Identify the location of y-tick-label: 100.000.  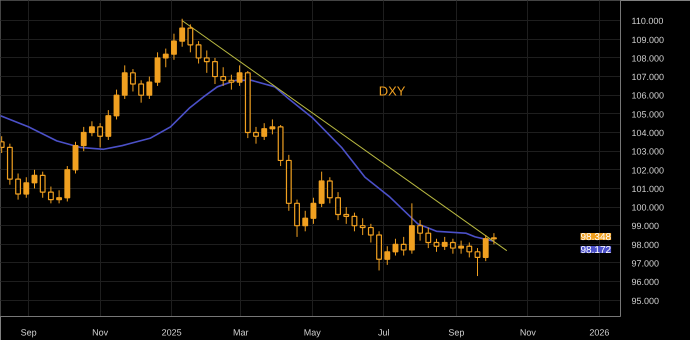
(648, 207).